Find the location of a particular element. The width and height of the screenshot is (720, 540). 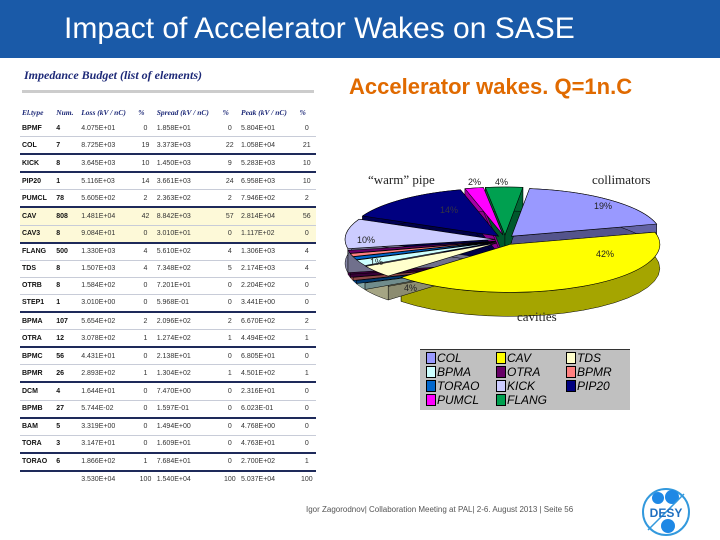

table-row: BPMC 56 4.431E+01 0 2.138E+01 0 6.805E+01 0 is located at coordinates (168, 356).